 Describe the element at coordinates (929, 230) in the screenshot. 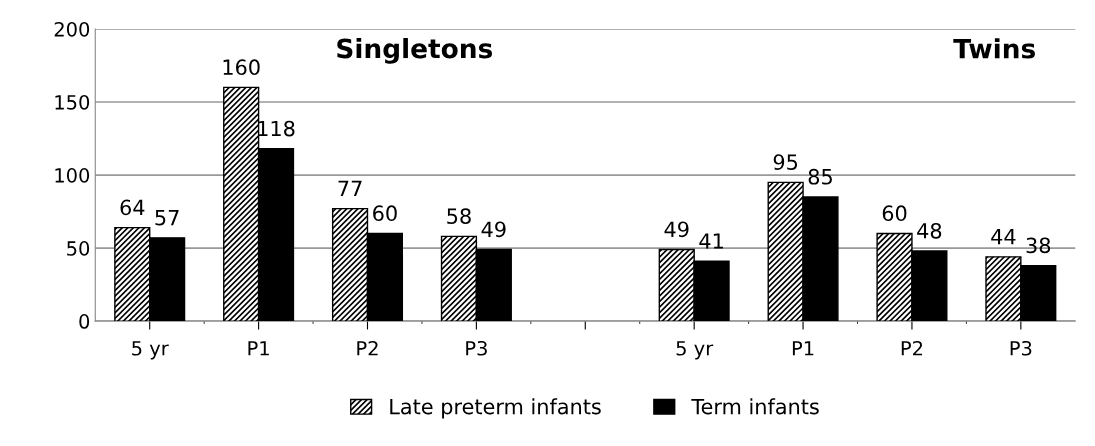

I see `data-label: 48` at that location.